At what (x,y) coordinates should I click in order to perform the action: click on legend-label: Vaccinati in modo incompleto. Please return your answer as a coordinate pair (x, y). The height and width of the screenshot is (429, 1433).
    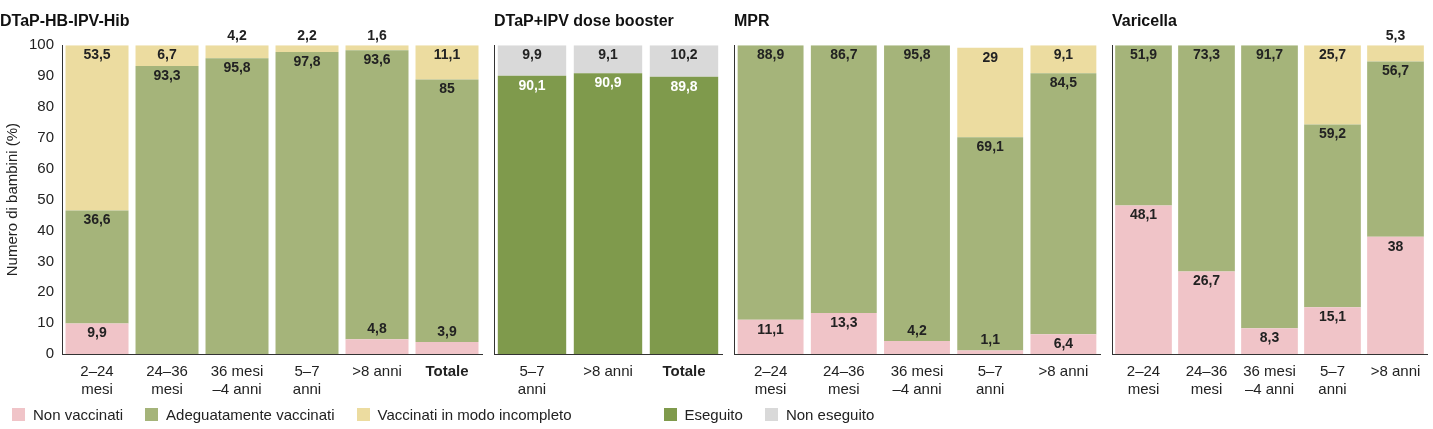
    Looking at the image, I should click on (474, 414).